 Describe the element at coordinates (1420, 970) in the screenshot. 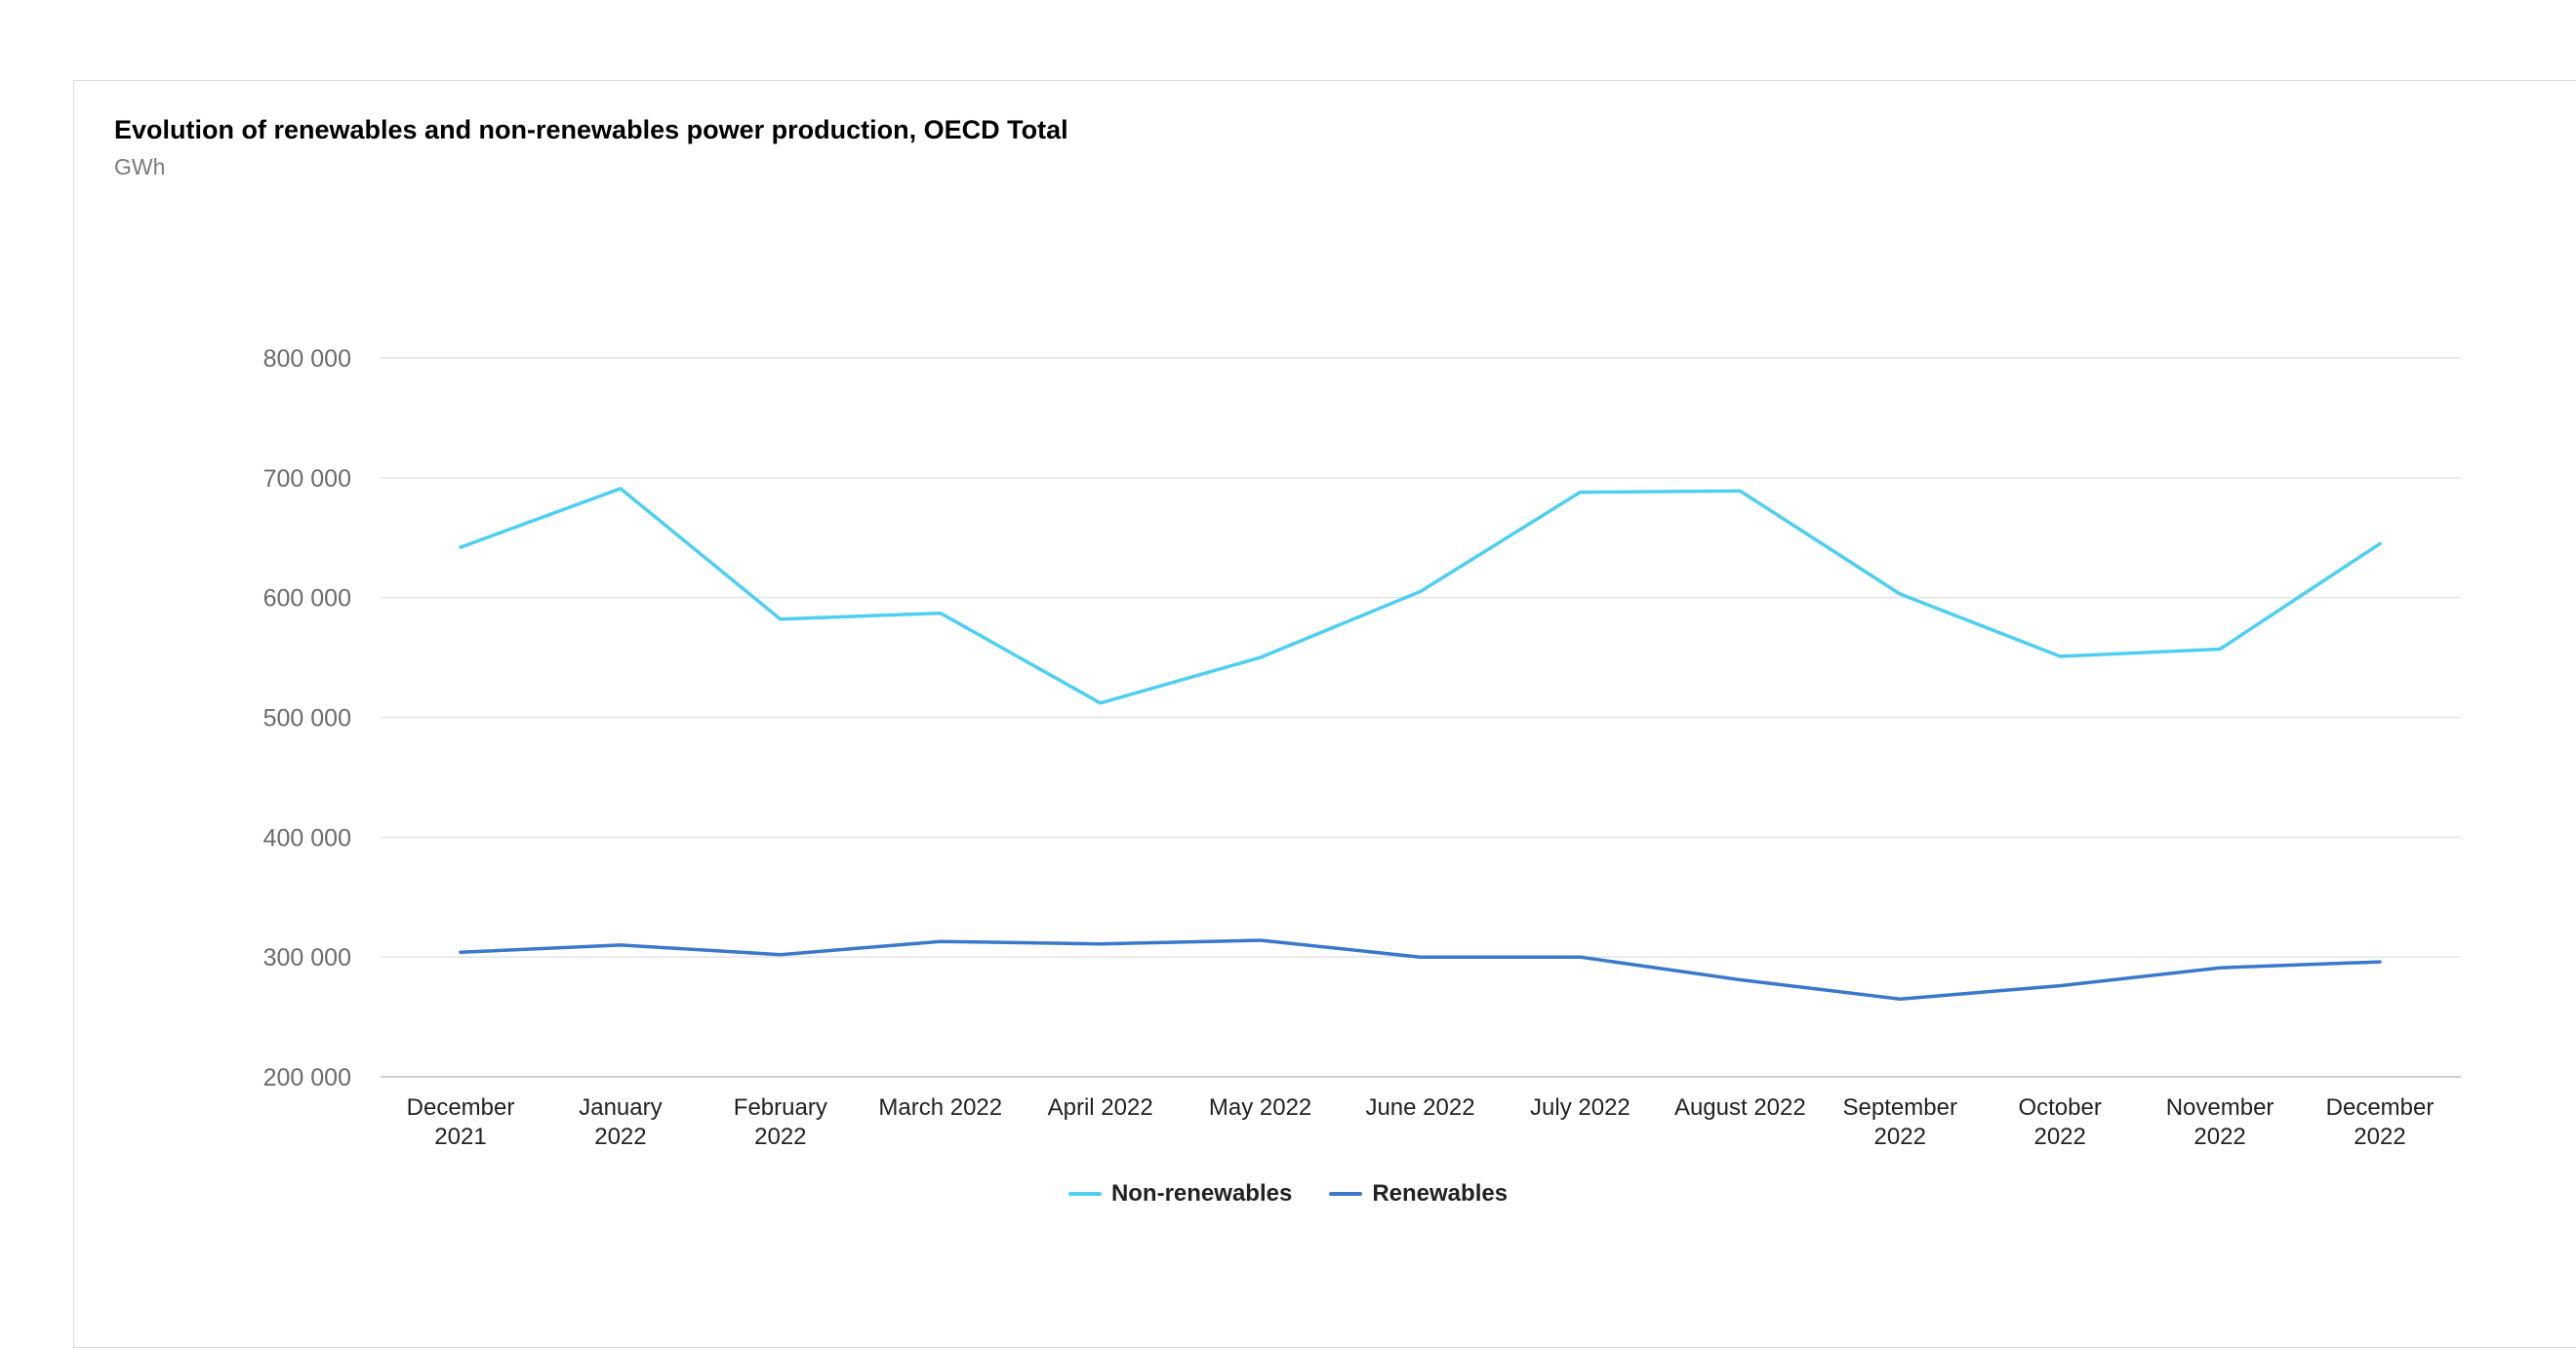

I see `series-line-renewables` at that location.